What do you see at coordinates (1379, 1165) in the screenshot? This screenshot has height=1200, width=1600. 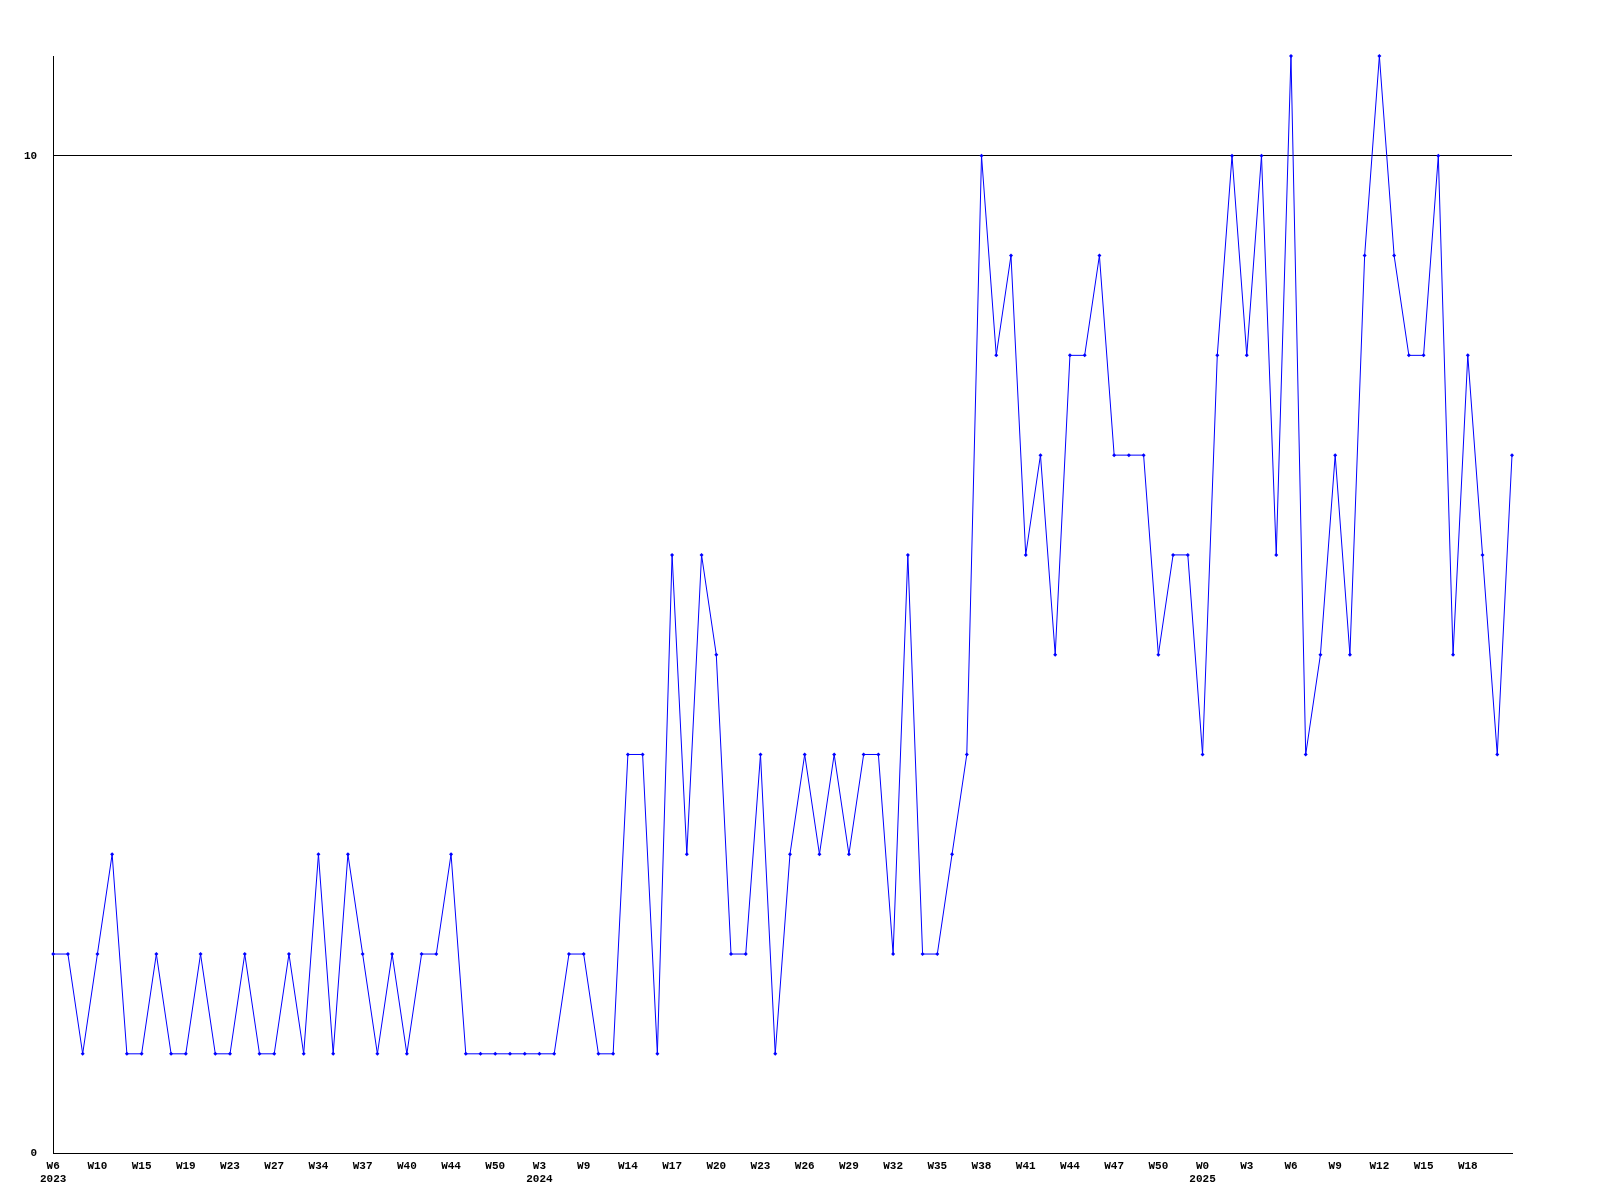 I see `x-tick-label: W12` at bounding box center [1379, 1165].